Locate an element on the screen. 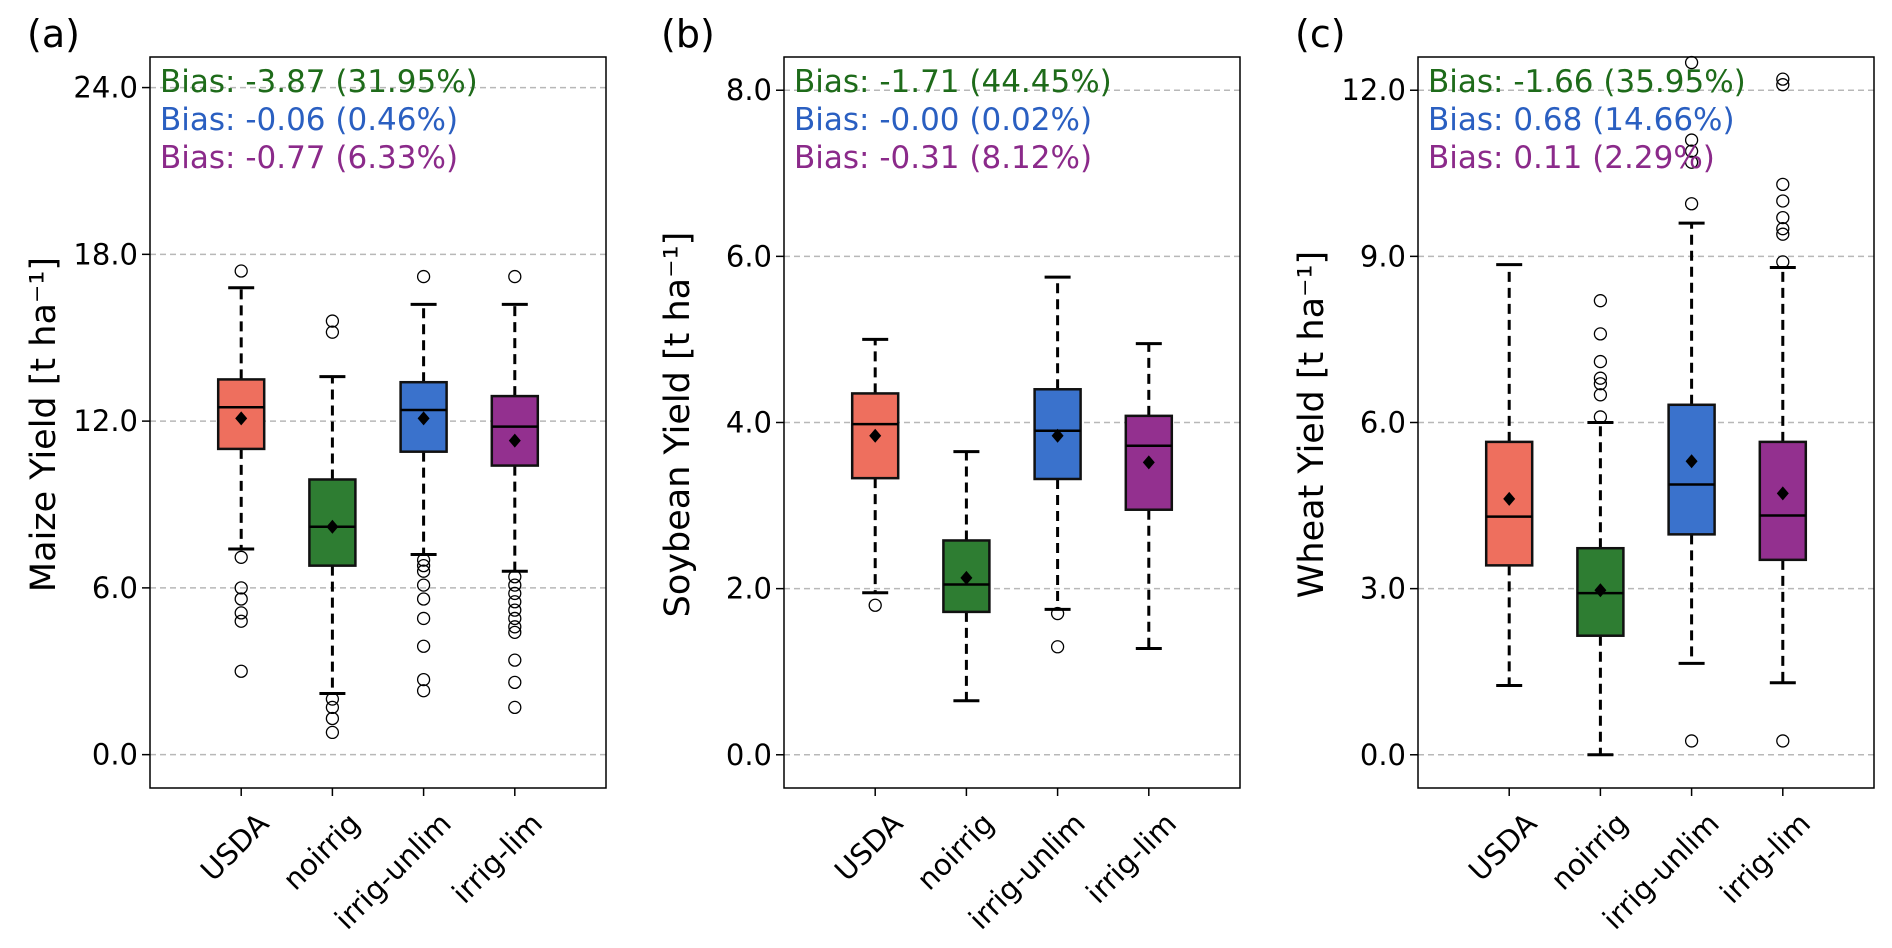 This screenshot has height=948, width=1892. bias-annotation: Bias: -1.71 (44.45%) is located at coordinates (953, 82).